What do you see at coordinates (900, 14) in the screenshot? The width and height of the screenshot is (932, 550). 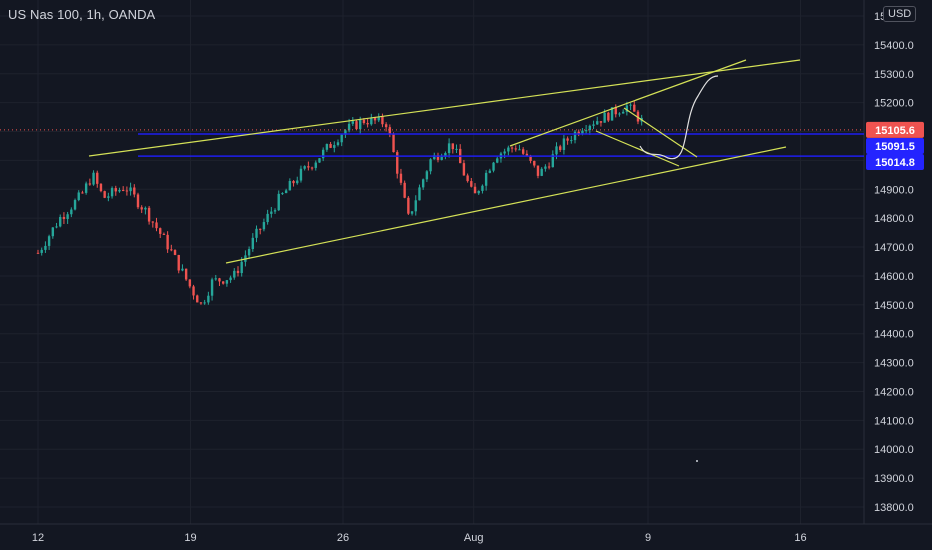 I see `currency-badge: USD` at bounding box center [900, 14].